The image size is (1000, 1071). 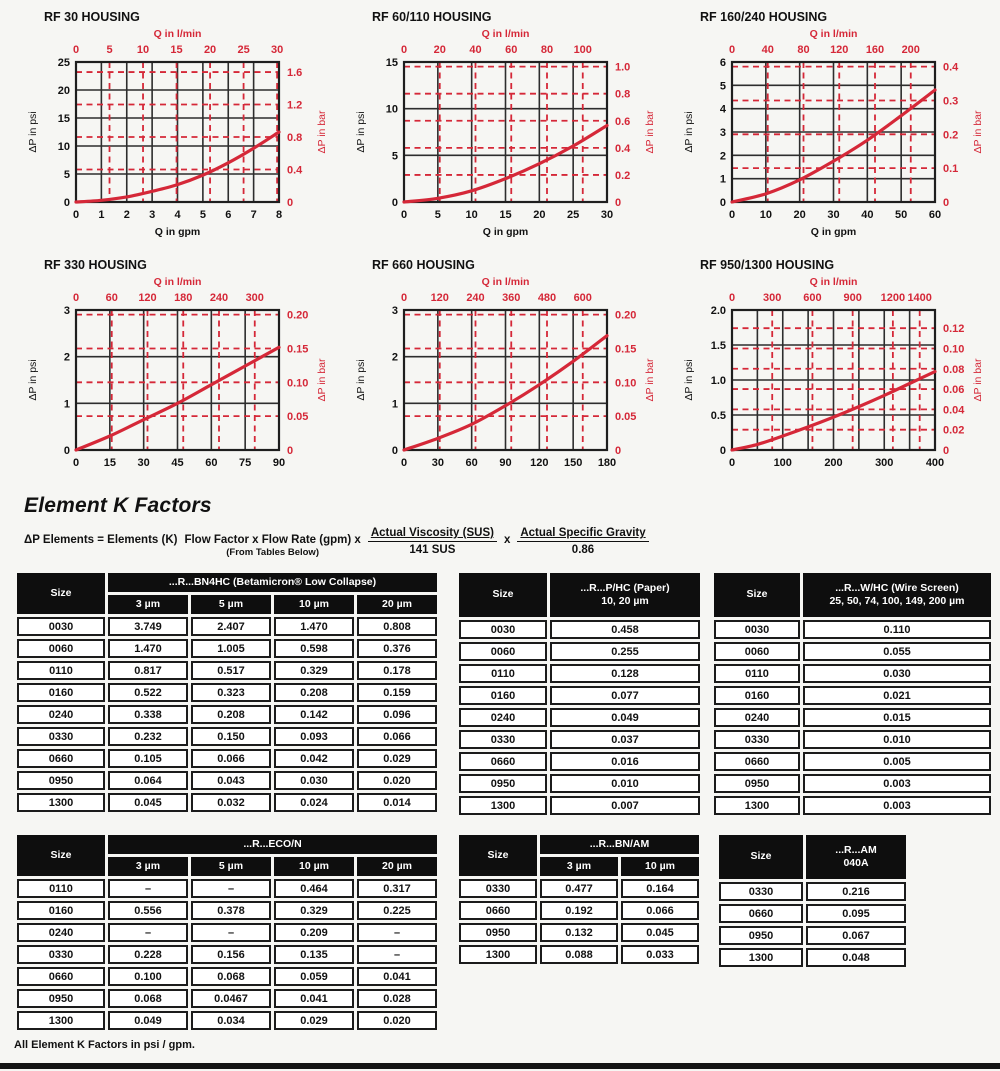 What do you see at coordinates (852, 298) in the screenshot?
I see `svg-text: 900` at bounding box center [852, 298].